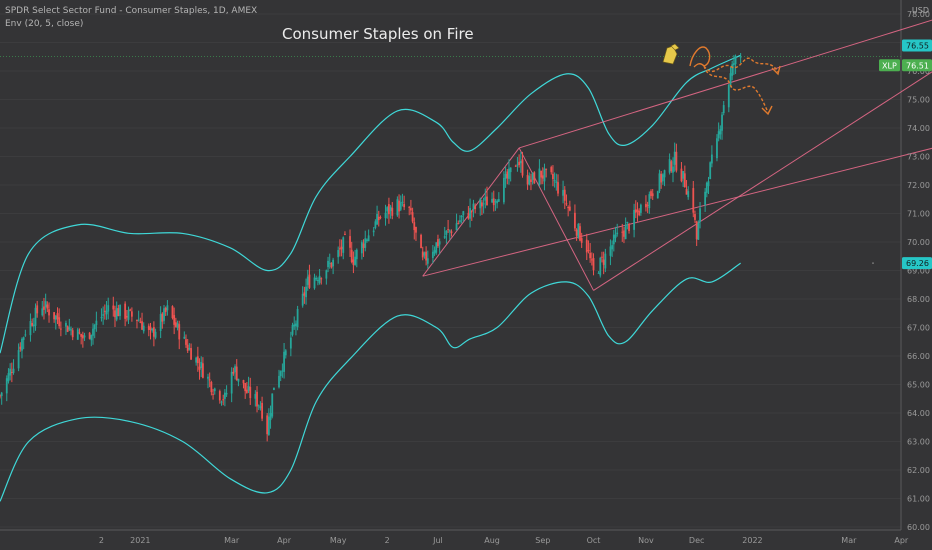 The width and height of the screenshot is (932, 550). What do you see at coordinates (889, 65) in the screenshot?
I see `ticker-tag-bg` at bounding box center [889, 65].